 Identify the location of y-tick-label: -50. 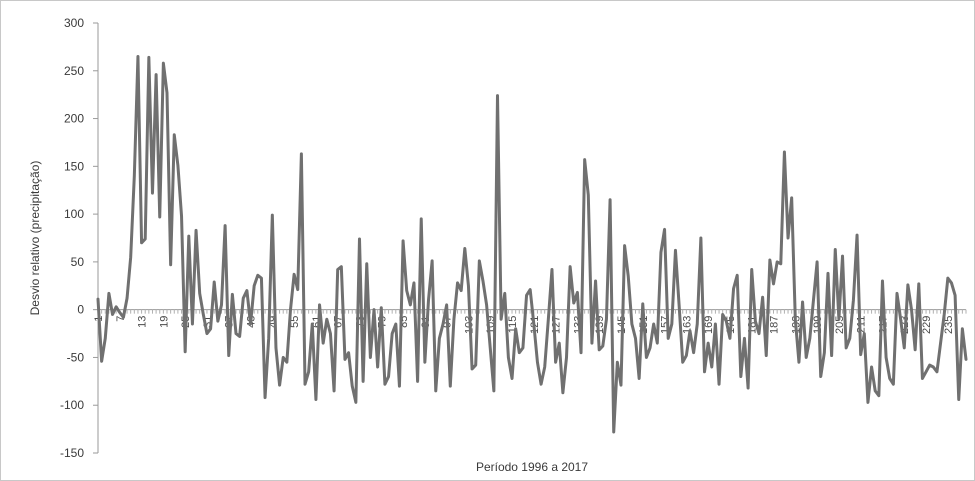
(76, 357).